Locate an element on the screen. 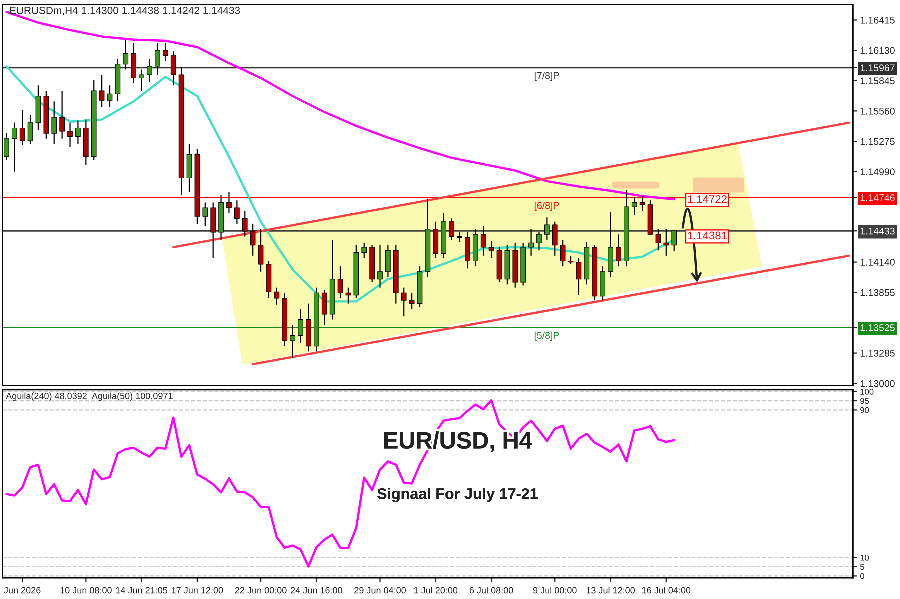 The width and height of the screenshot is (900, 599). x-tick-label: 1 Jul 20:00 is located at coordinates (436, 590).